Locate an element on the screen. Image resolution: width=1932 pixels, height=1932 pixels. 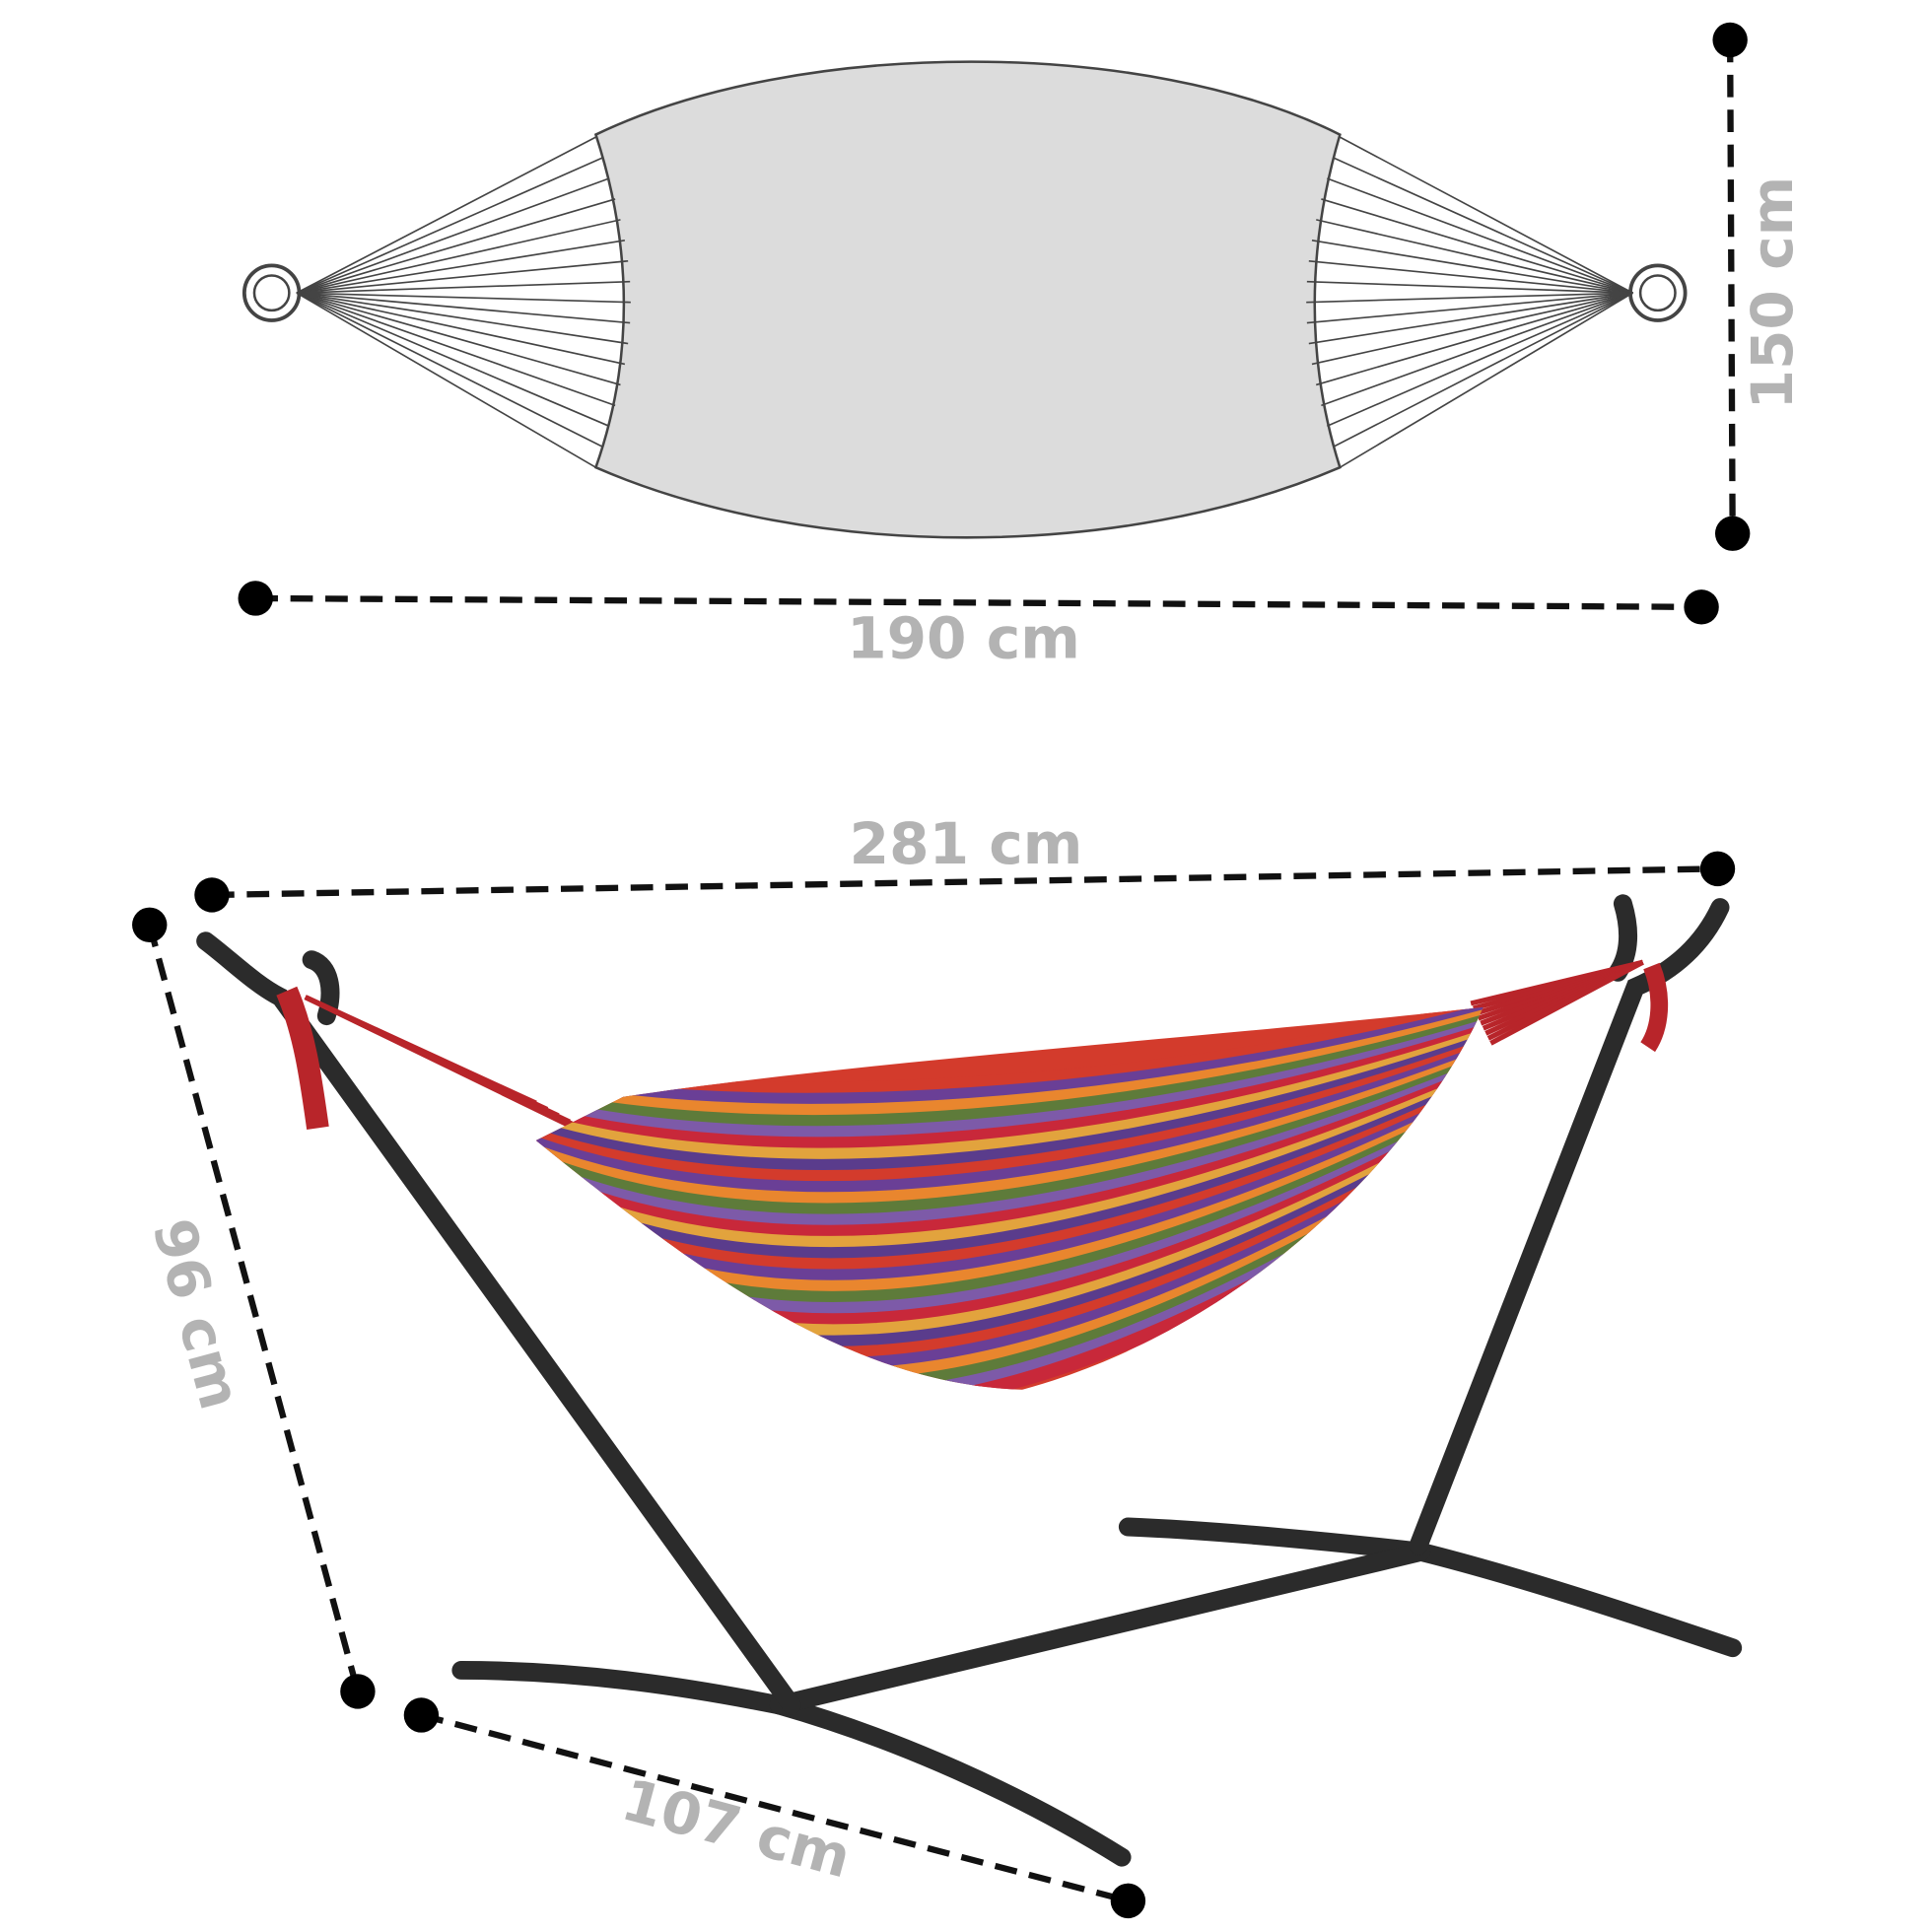
ropes is located at coordinates (974, 1057).